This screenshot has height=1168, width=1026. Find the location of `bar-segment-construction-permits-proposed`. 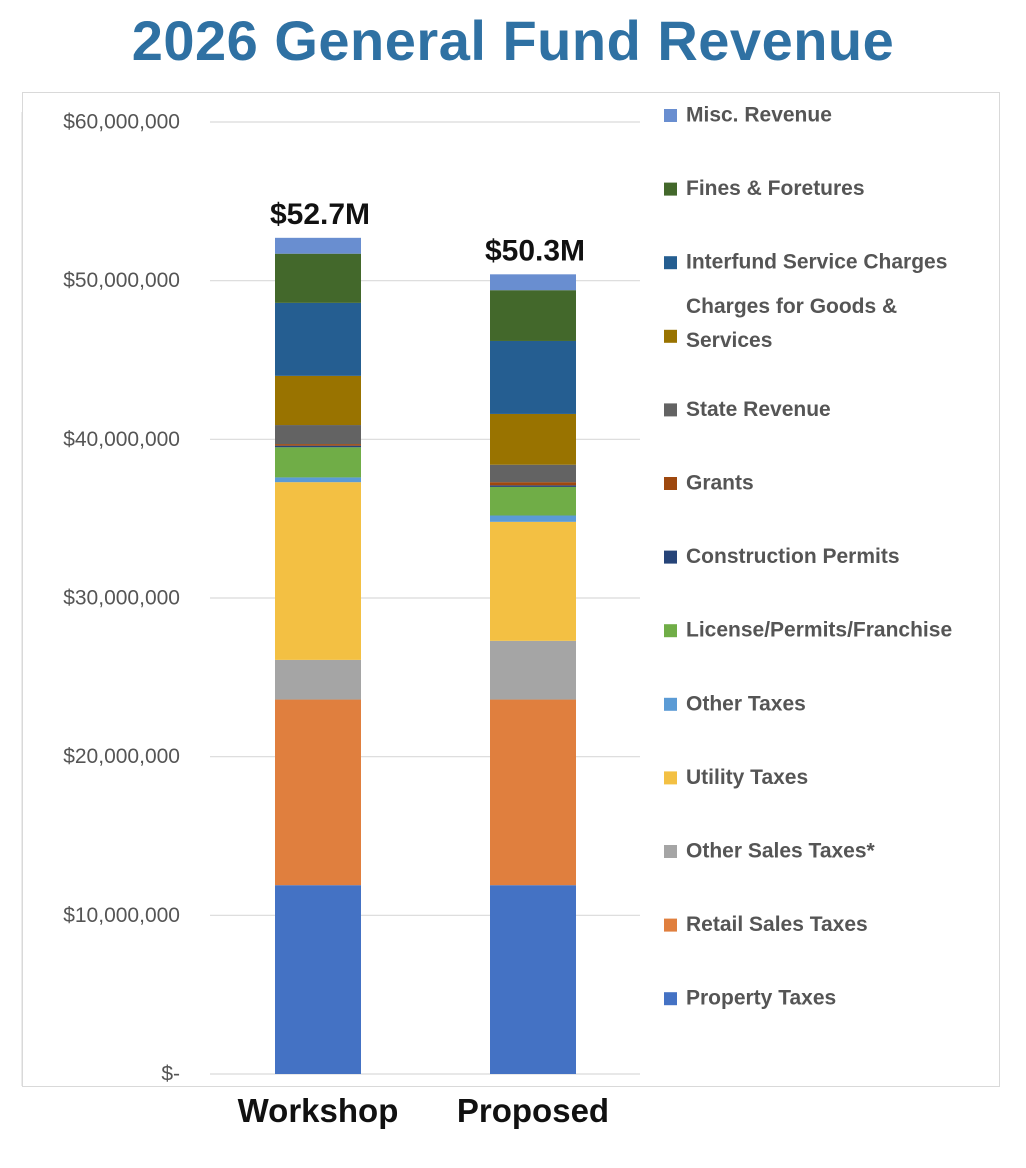

bar-segment-construction-permits-proposed is located at coordinates (533, 486).